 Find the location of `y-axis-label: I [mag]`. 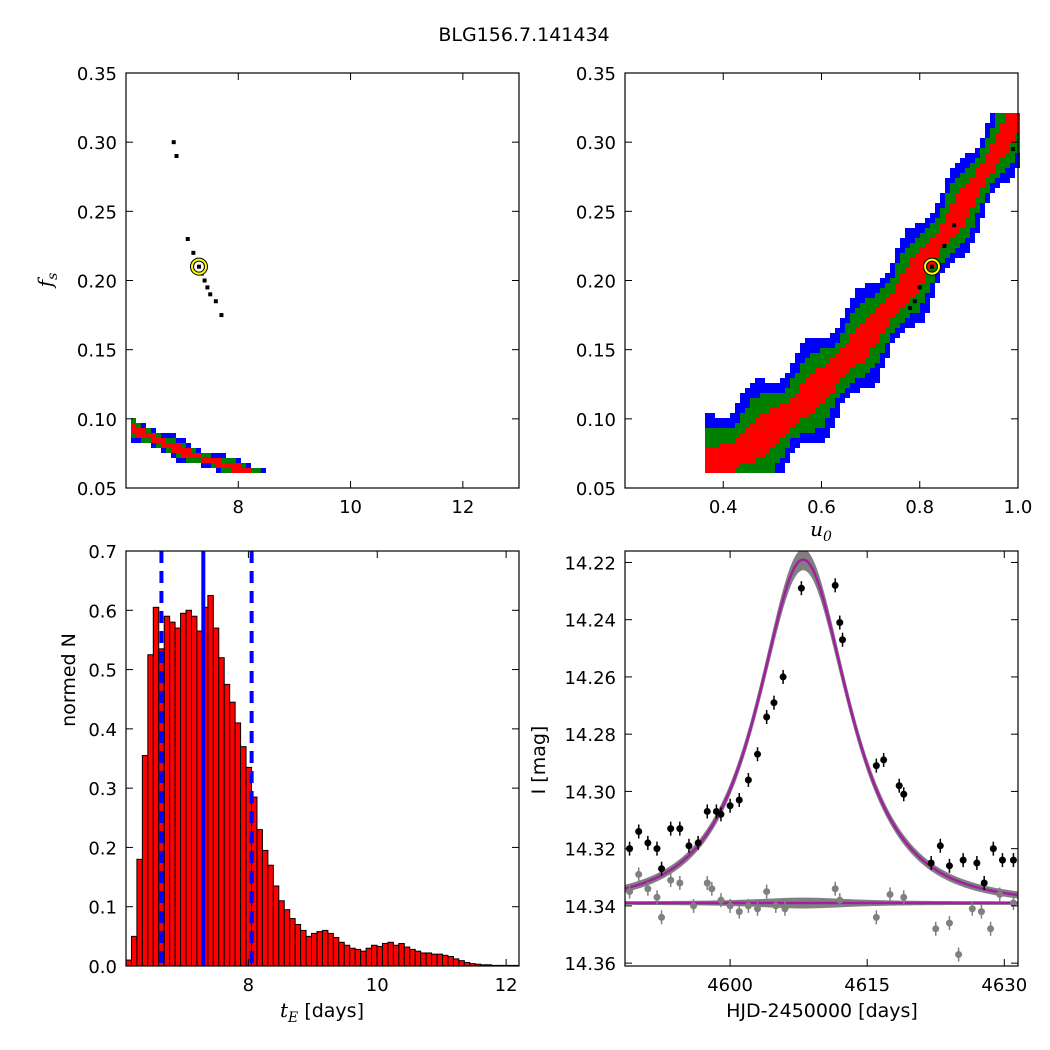

y-axis-label: I [mag] is located at coordinates (539, 760).